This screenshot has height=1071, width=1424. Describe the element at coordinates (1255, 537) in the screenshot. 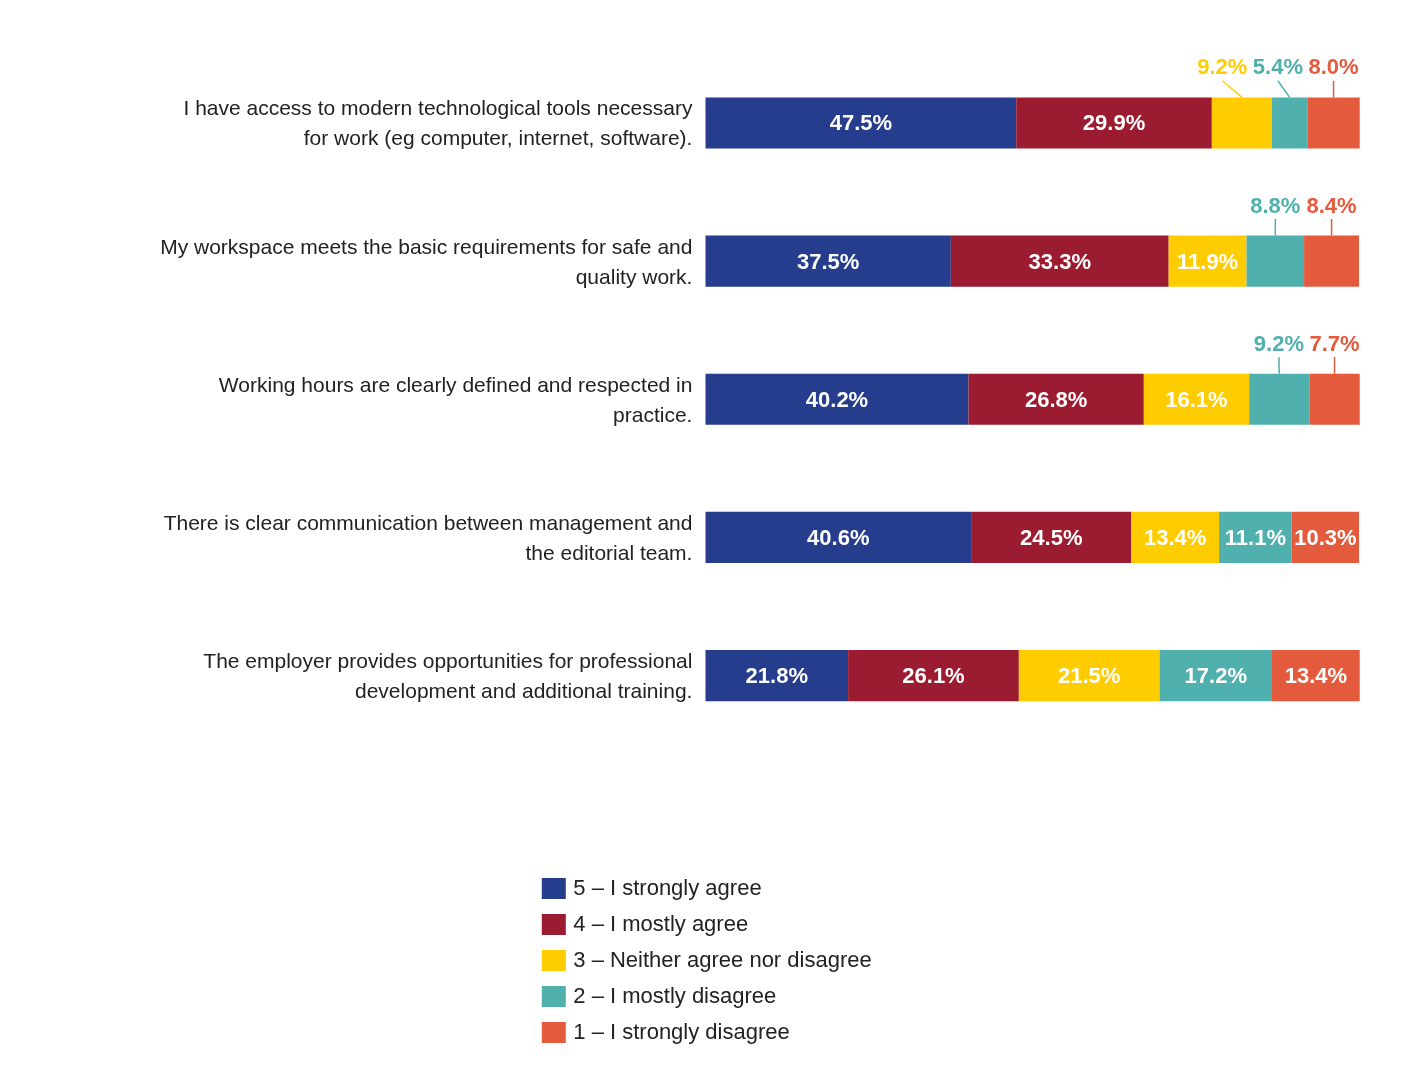

I see `data-label: 11.1%` at that location.